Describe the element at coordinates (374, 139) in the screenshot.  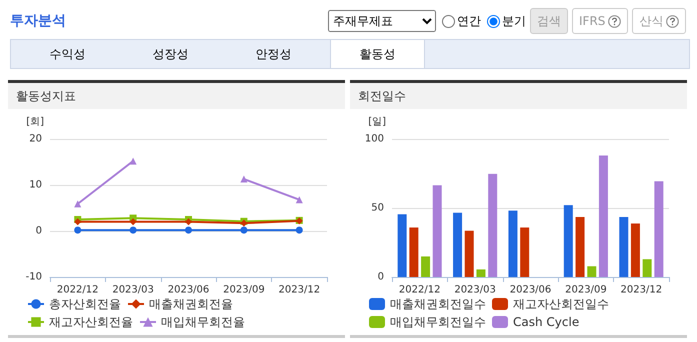
I see `y-tick-label: 100` at that location.